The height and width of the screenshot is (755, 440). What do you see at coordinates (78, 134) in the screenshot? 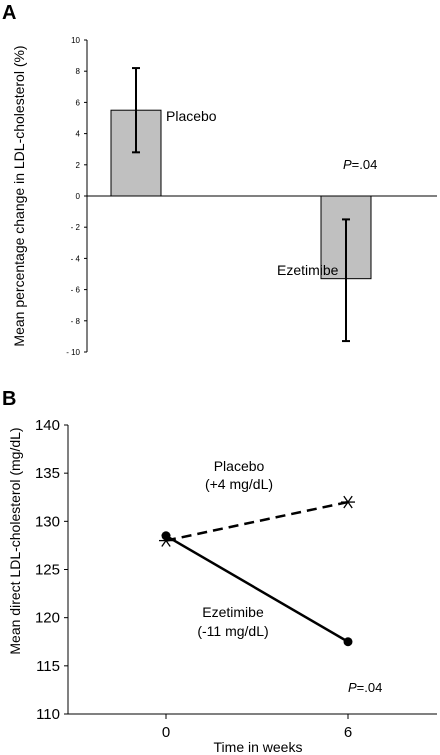
I see `panel-a-y-tick-label: 4` at bounding box center [78, 134].